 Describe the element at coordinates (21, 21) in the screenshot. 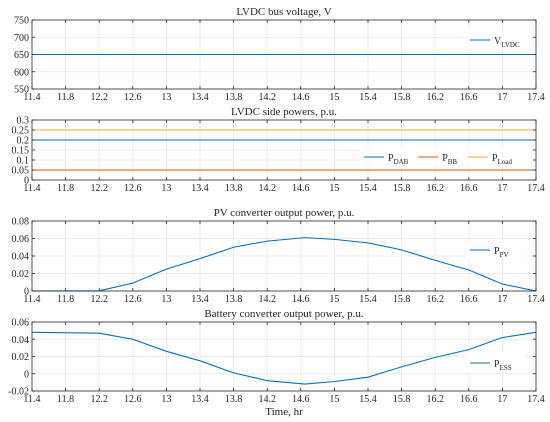

I see `y-tick-label: 750` at that location.